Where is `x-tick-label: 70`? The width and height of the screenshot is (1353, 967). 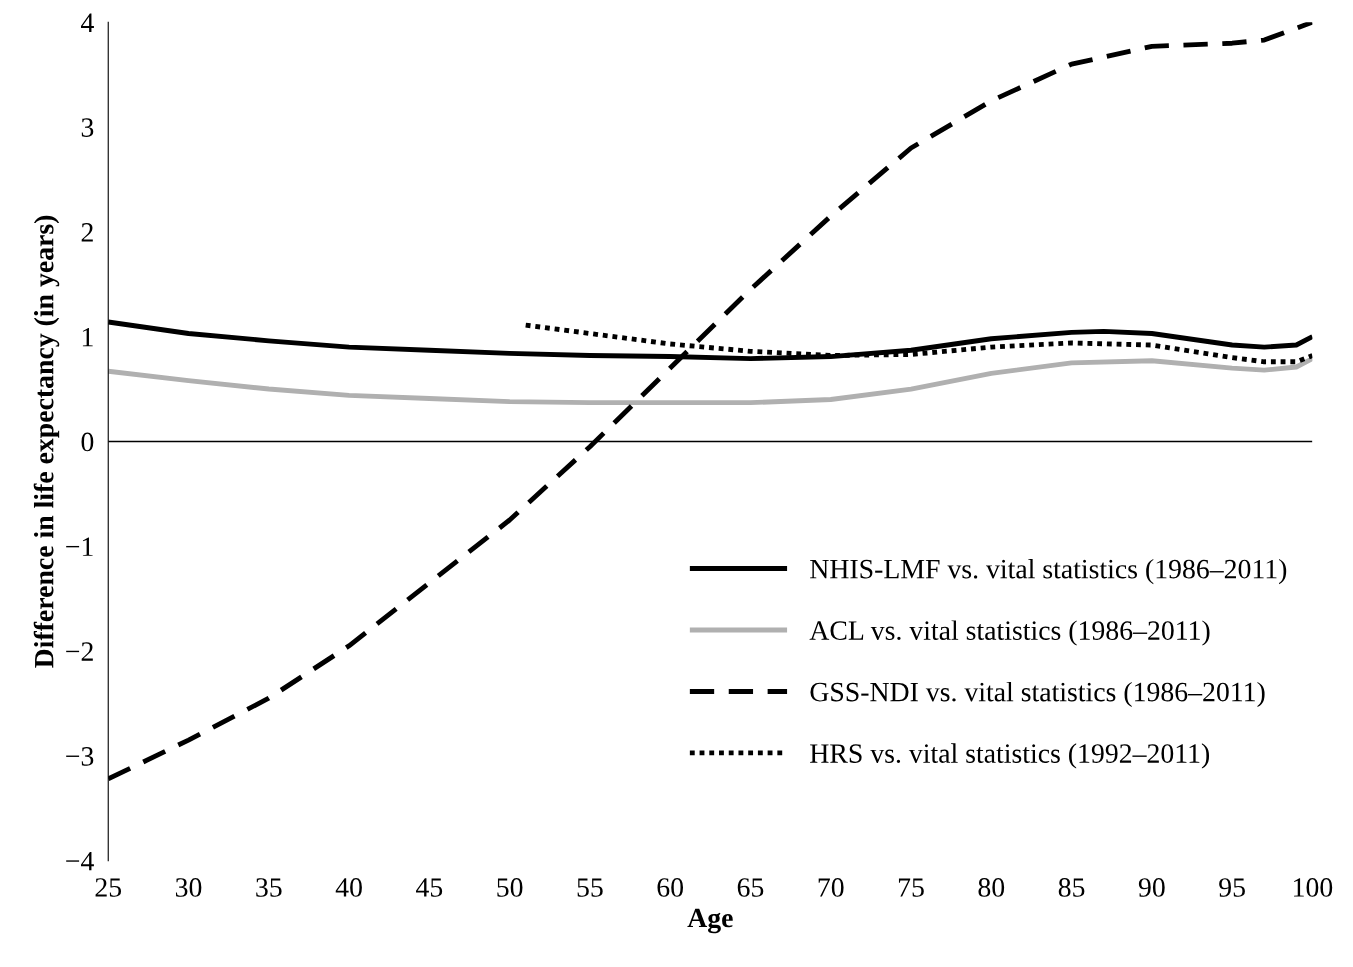
x-tick-label: 70 is located at coordinates (831, 887).